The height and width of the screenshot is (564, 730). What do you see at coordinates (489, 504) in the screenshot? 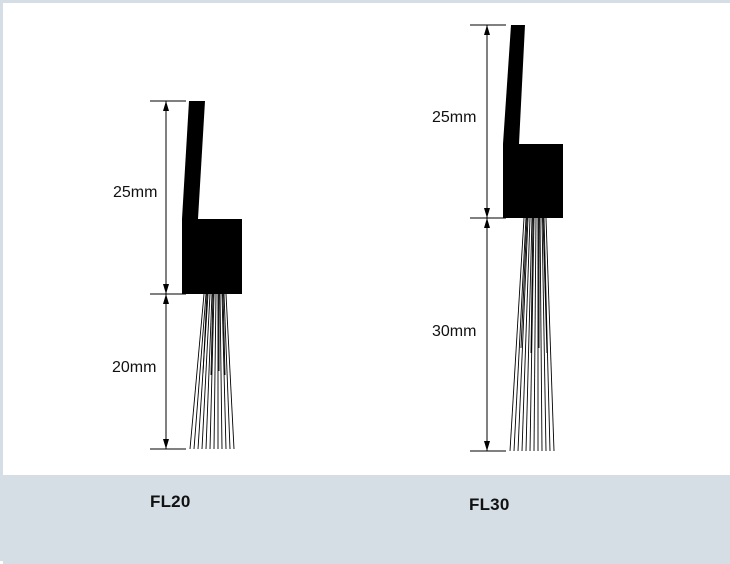
I see `fl30-model-label: FL30` at bounding box center [489, 504].